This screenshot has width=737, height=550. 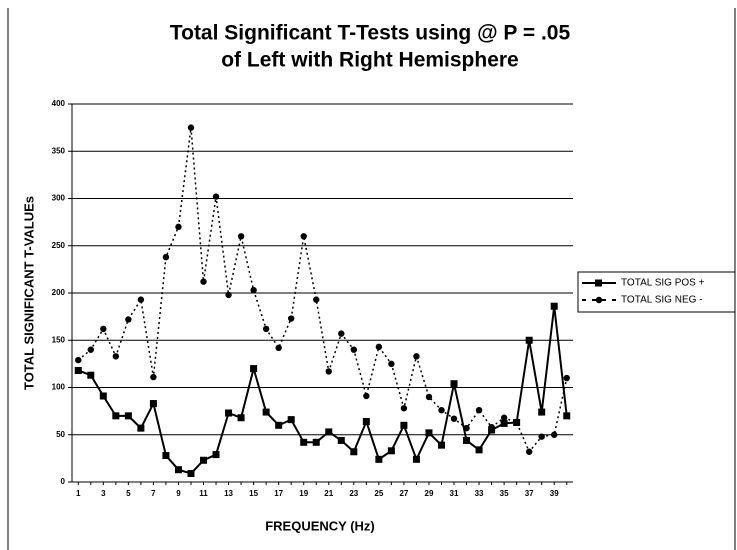 I want to click on y-tick-label: 0, so click(x=63, y=481).